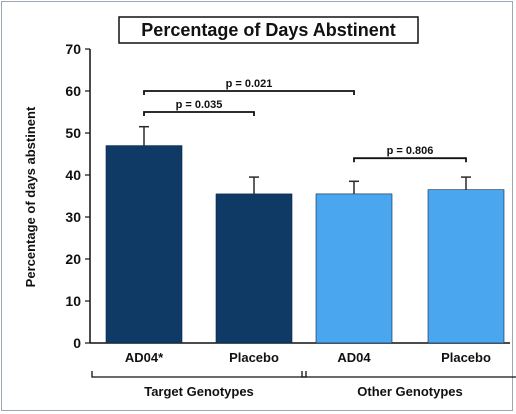 This screenshot has width=516, height=414. What do you see at coordinates (30, 196) in the screenshot?
I see `y-axis-label: Percentage of days abstinent` at bounding box center [30, 196].